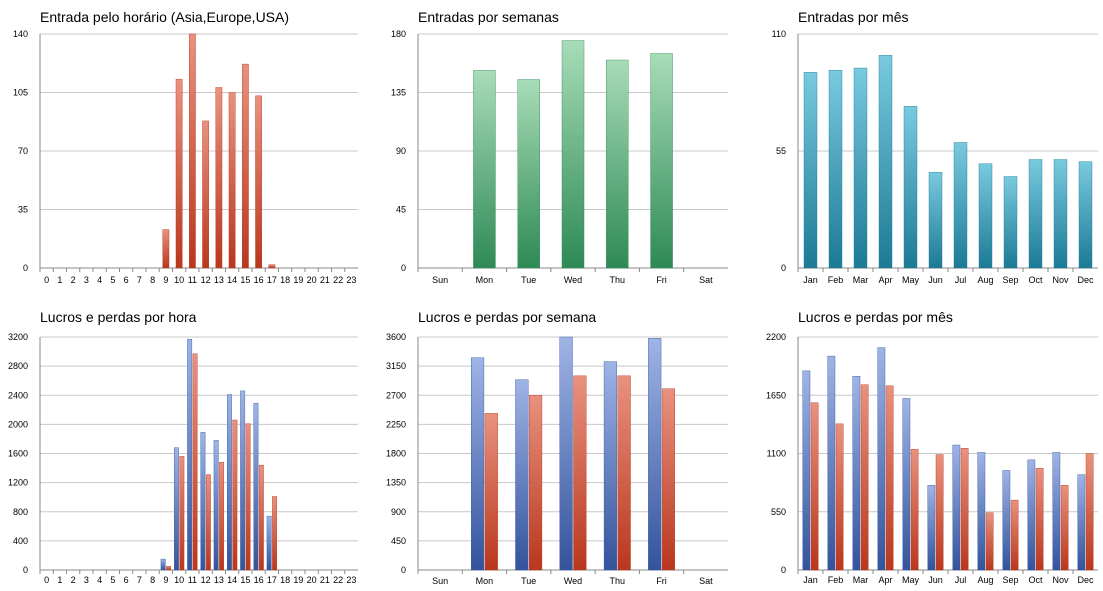  I want to click on y-tick-label: 800, so click(20, 512).